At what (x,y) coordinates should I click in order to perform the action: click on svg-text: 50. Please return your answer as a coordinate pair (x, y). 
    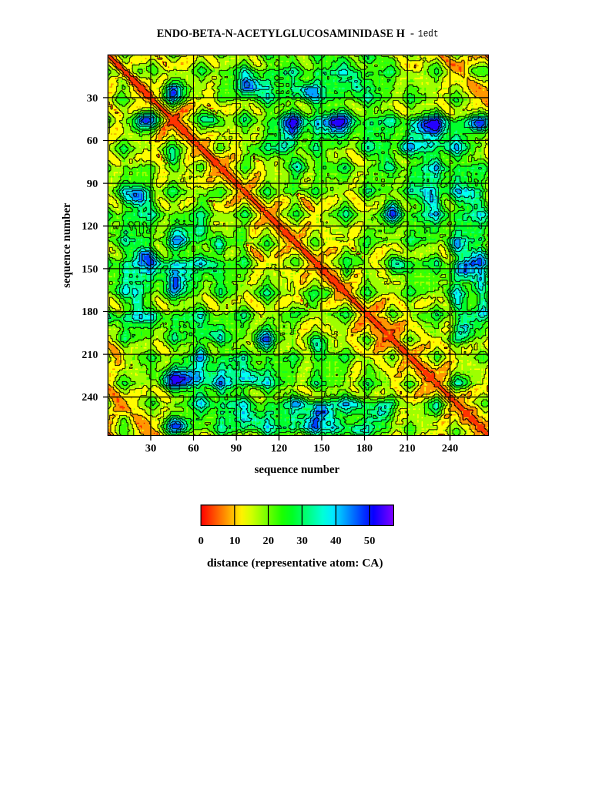
    Looking at the image, I should click on (369, 541).